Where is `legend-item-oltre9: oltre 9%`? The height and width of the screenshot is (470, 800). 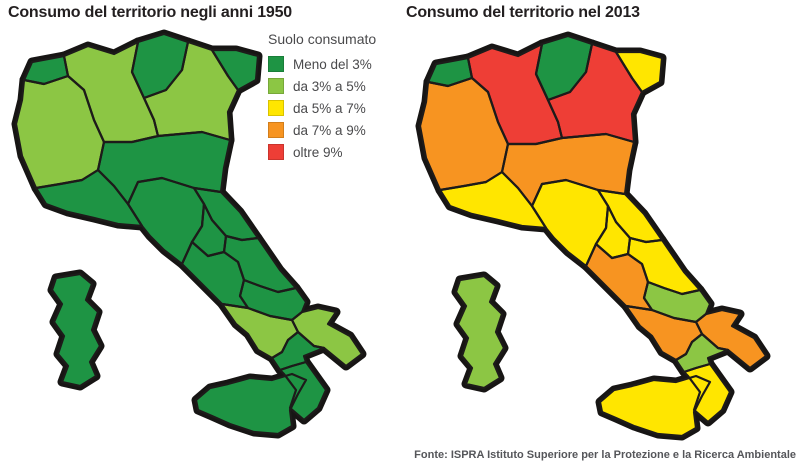
legend-item-oltre9: oltre 9% is located at coordinates (322, 152).